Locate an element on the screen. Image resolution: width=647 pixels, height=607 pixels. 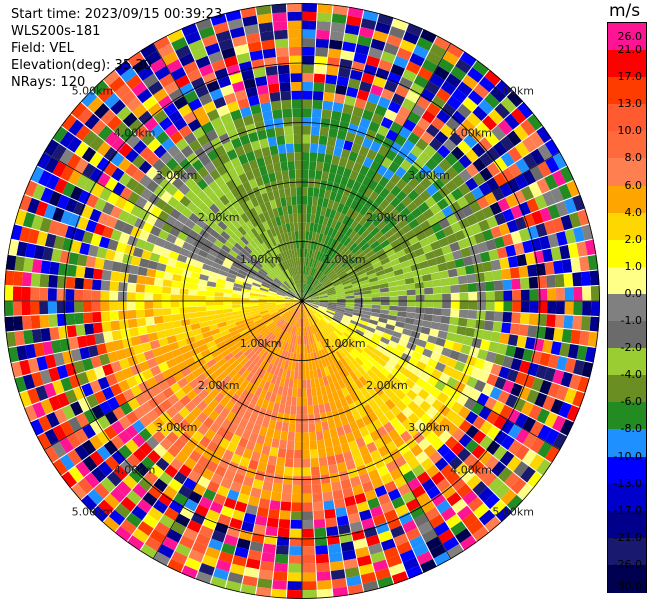
ring-label: 2.00km is located at coordinates (219, 217).